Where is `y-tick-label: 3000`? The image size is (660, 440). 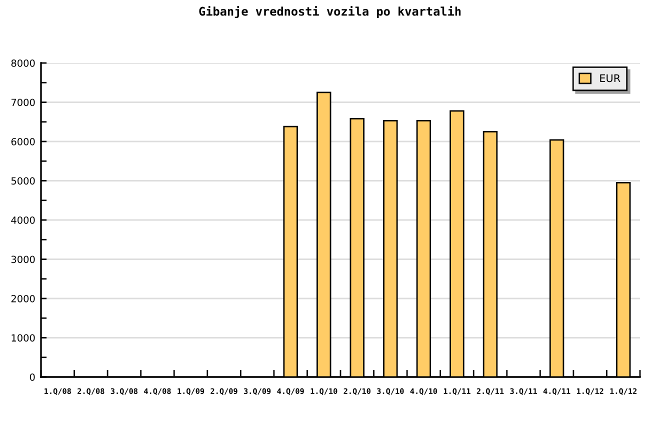
y-tick-label: 3000 is located at coordinates (23, 260).